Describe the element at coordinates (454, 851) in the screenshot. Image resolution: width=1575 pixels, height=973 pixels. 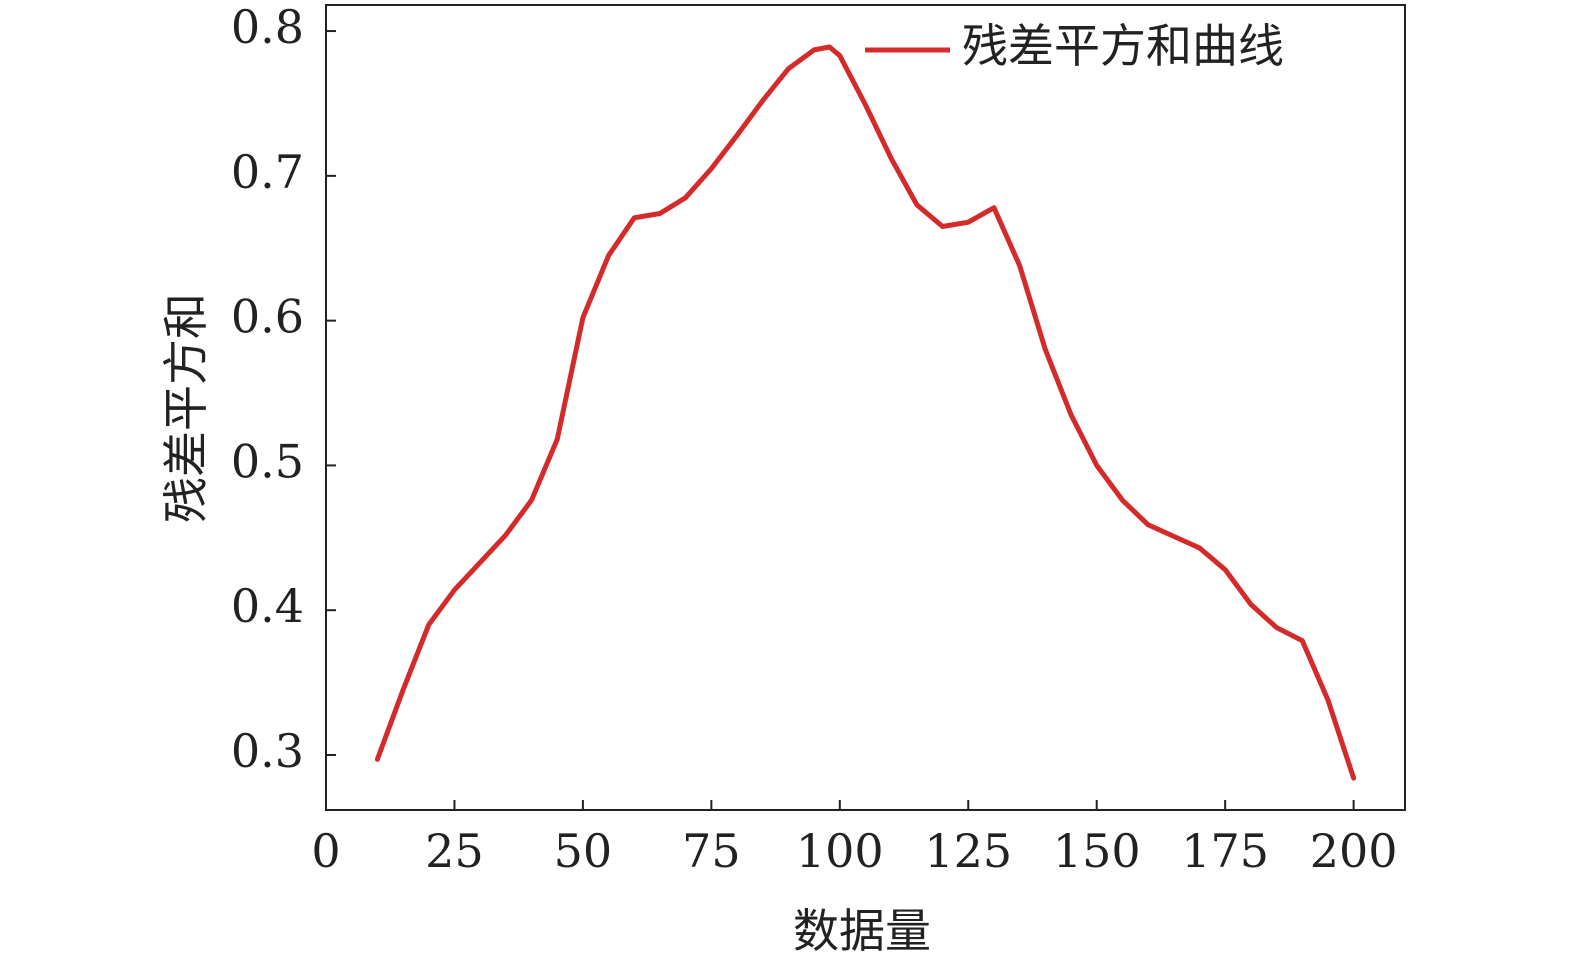
I see `x-tick-label: 25` at that location.